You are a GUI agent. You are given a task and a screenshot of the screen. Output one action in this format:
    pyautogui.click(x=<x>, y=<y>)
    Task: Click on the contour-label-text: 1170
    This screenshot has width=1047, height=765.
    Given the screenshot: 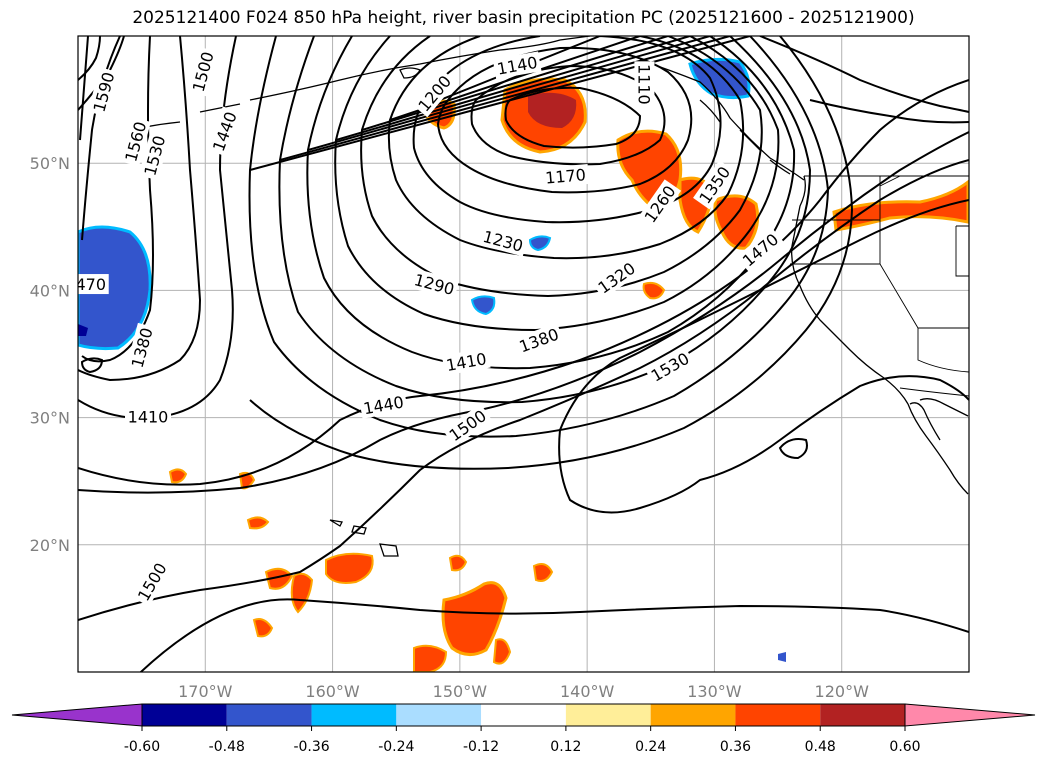 What is the action you would take?
    pyautogui.click(x=565, y=176)
    